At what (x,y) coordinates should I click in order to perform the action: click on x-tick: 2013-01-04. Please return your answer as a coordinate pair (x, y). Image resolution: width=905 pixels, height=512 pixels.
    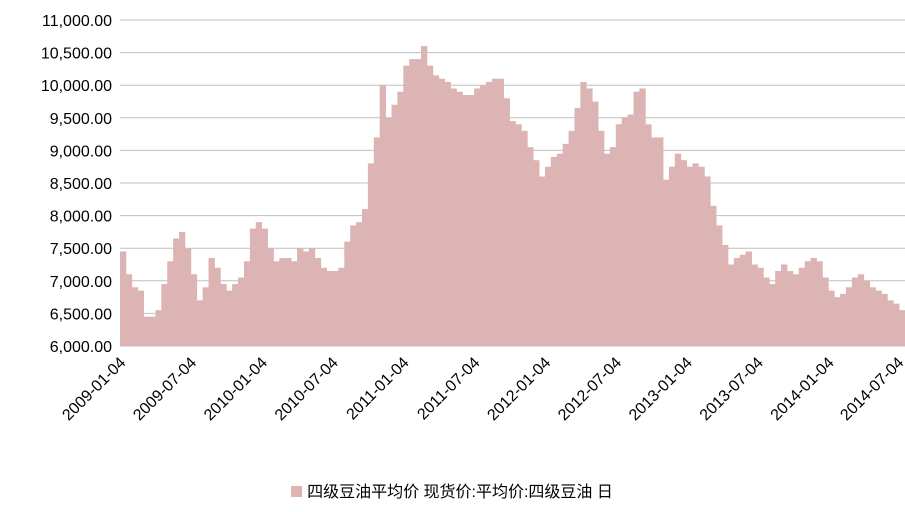
    Looking at the image, I should click on (661, 389).